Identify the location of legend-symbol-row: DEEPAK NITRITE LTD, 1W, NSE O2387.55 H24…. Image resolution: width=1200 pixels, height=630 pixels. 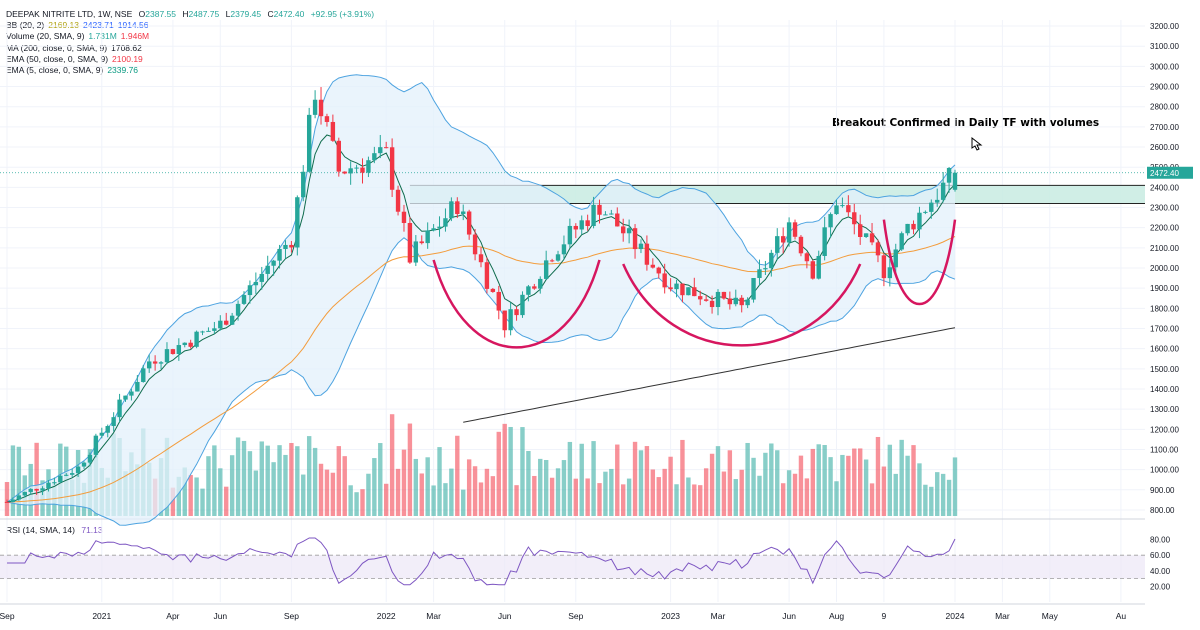
(190, 14).